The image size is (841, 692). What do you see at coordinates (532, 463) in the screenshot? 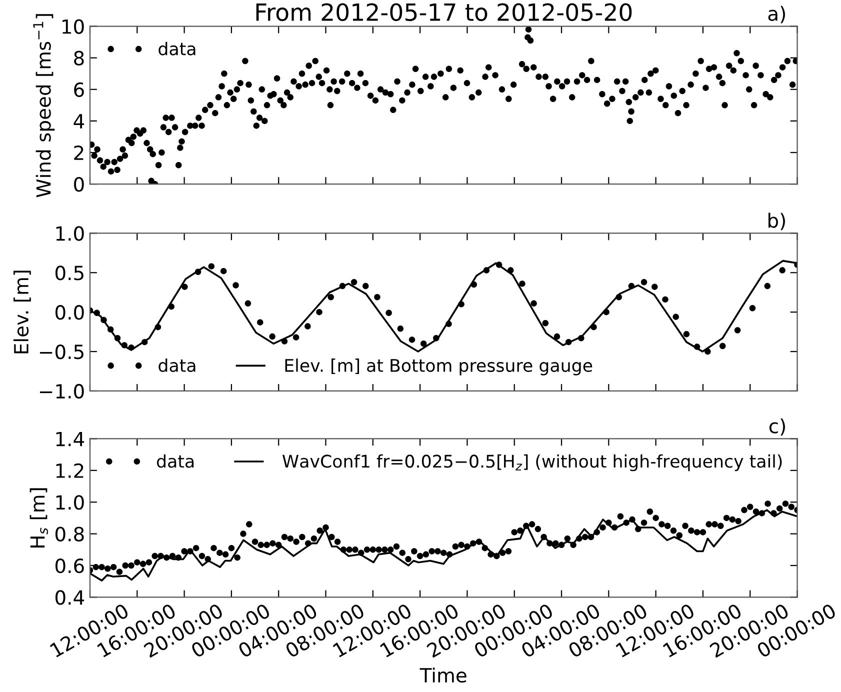
I see `legend-label: WavConf1 fr=0.025−0.5[H$_{z}$] (without high-frequency tail)` at bounding box center [532, 463].